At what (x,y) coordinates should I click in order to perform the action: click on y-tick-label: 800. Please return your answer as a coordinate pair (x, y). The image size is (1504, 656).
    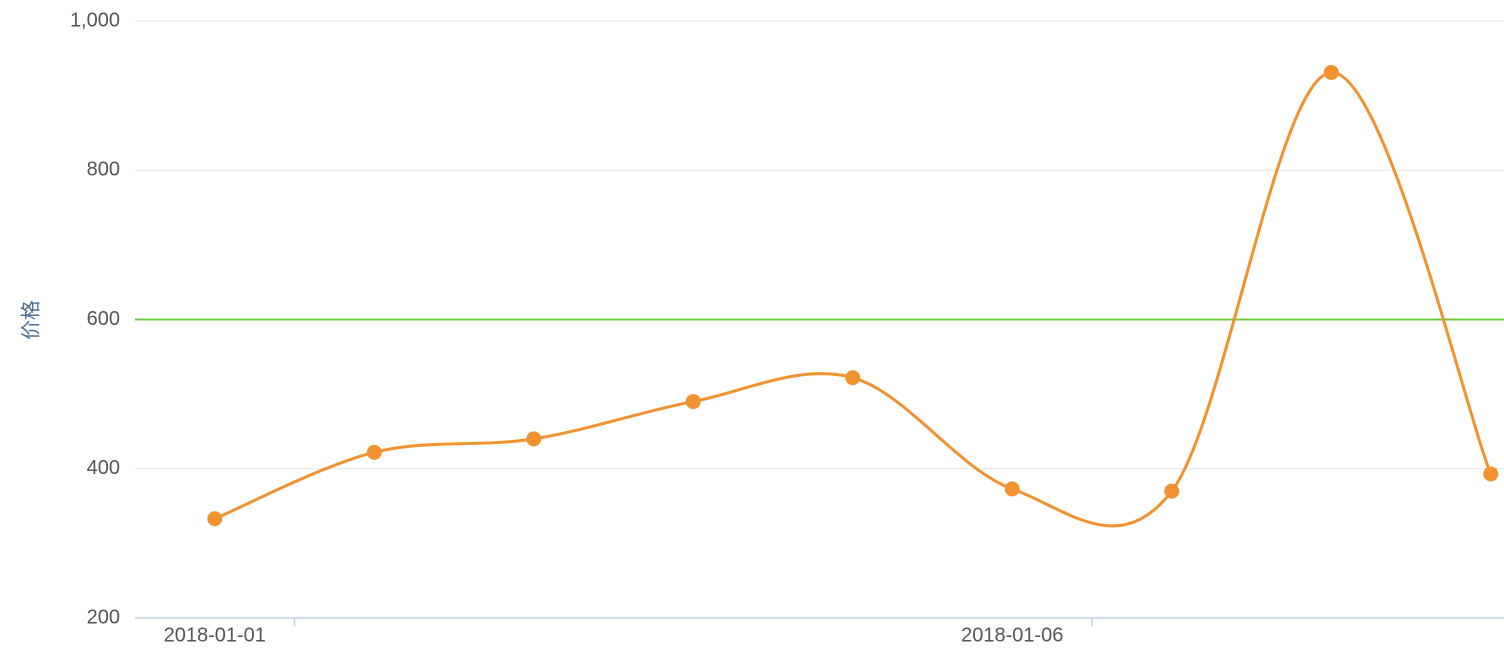
    Looking at the image, I should click on (103, 170).